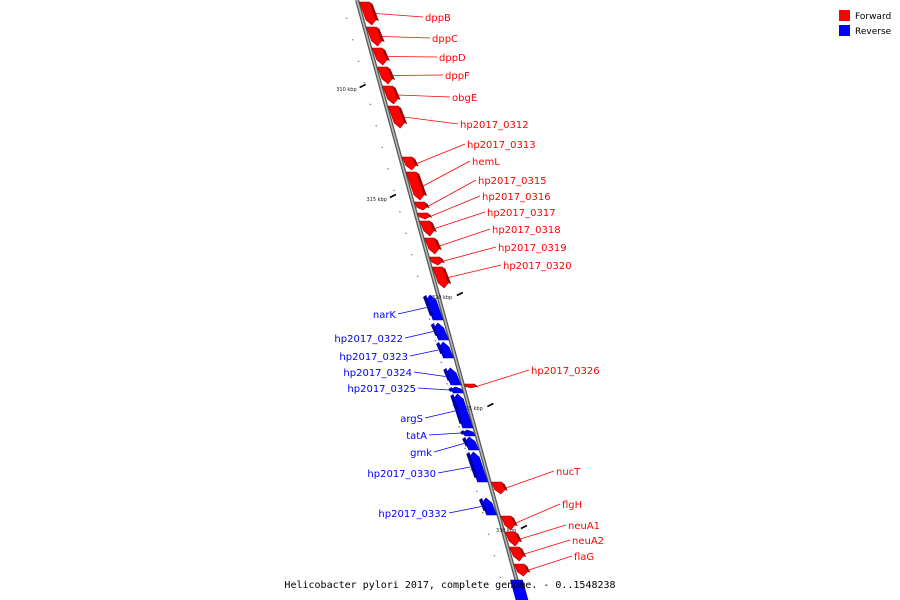 This screenshot has height=600, width=900. What do you see at coordinates (568, 472) in the screenshot?
I see `gene-label: nucT` at bounding box center [568, 472].